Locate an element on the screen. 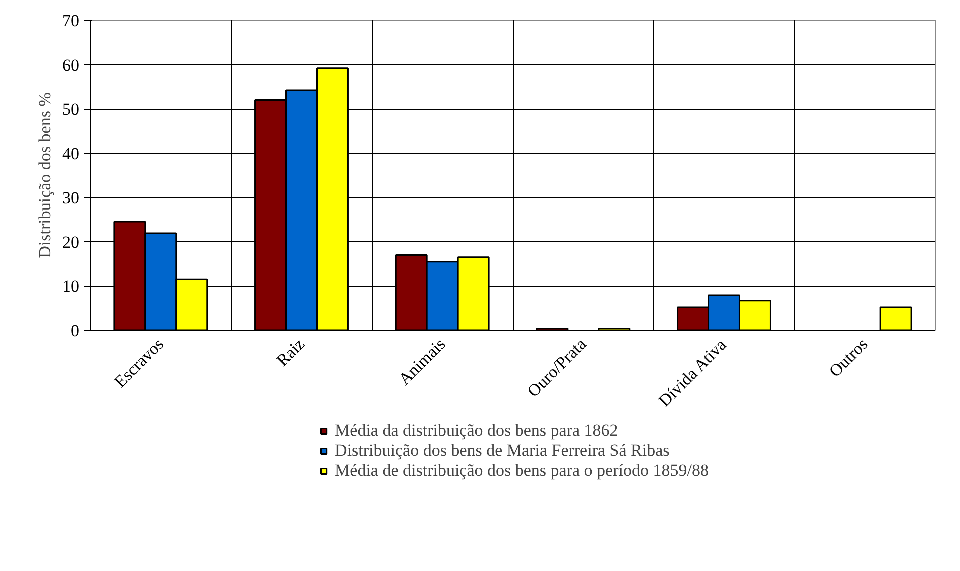 This screenshot has height=571, width=960. legend-label: Média da distribuição dos bens para 1862 is located at coordinates (476, 431).